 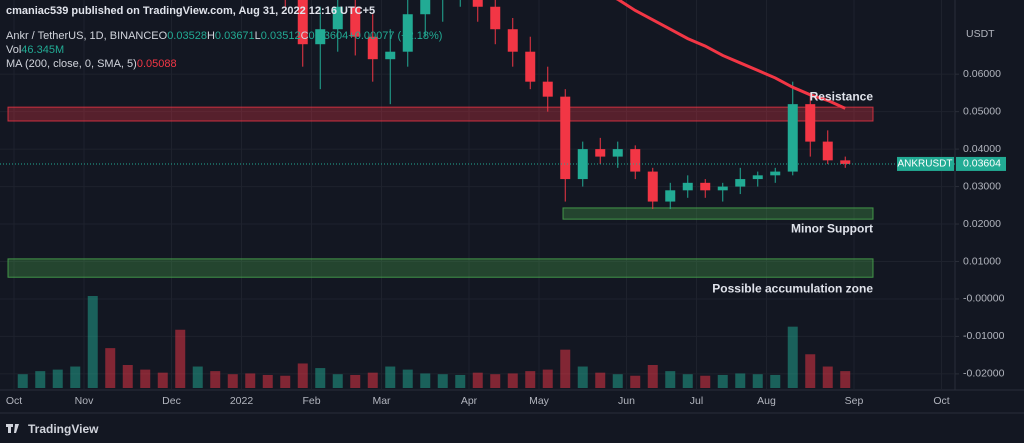 I want to click on x-tick-label: Sep, so click(x=854, y=401).